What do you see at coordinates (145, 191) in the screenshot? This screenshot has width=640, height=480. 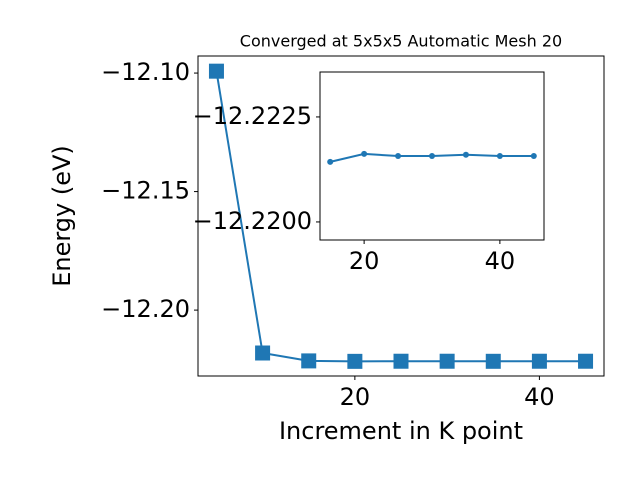 I see `y-tick-label: −12.15` at bounding box center [145, 191].